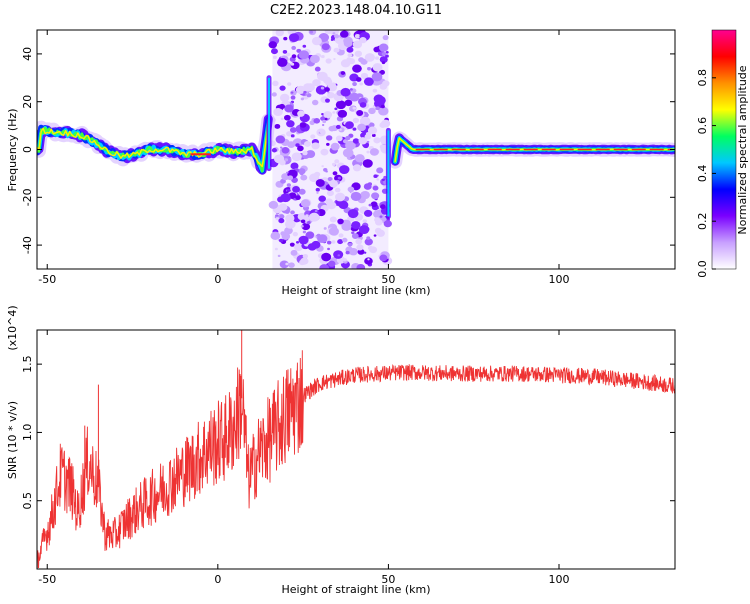  I want to click on y-tick-label: 0.5, so click(27, 501).